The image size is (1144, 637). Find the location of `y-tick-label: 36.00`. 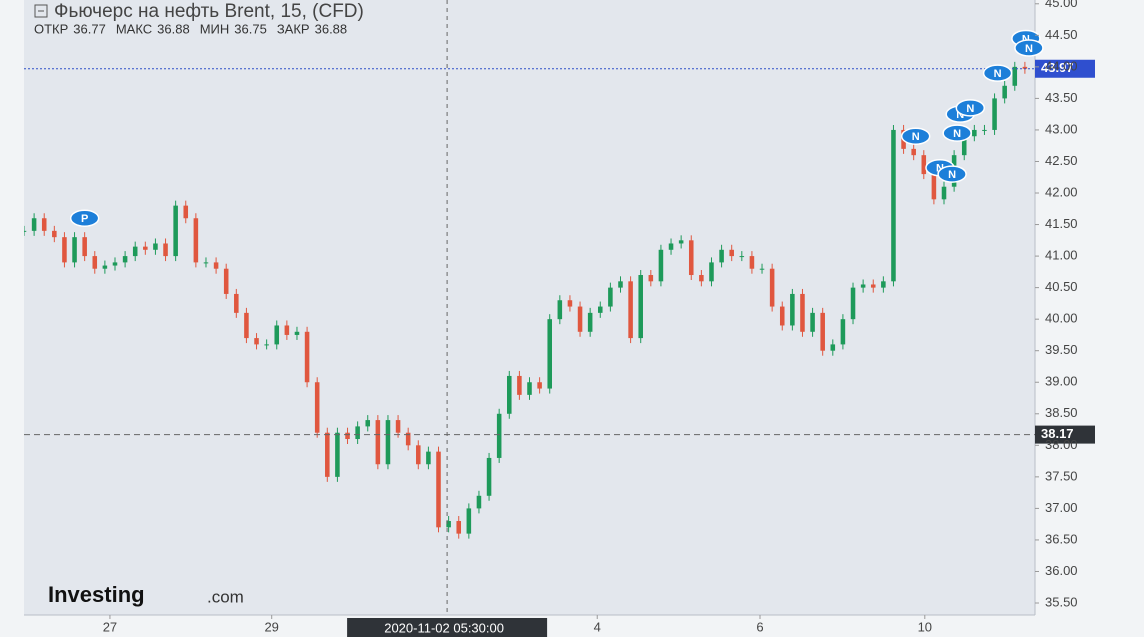

y-tick-label: 36.00 is located at coordinates (1061, 570).